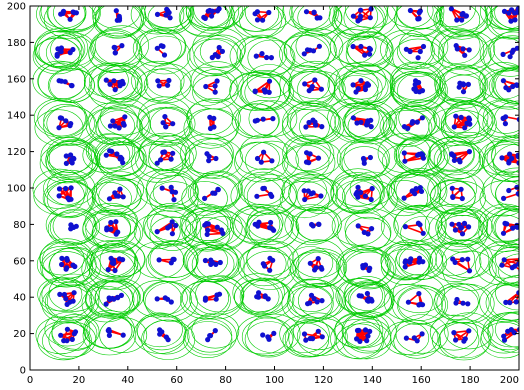  I want to click on y-tick-label: 40, so click(19, 298).